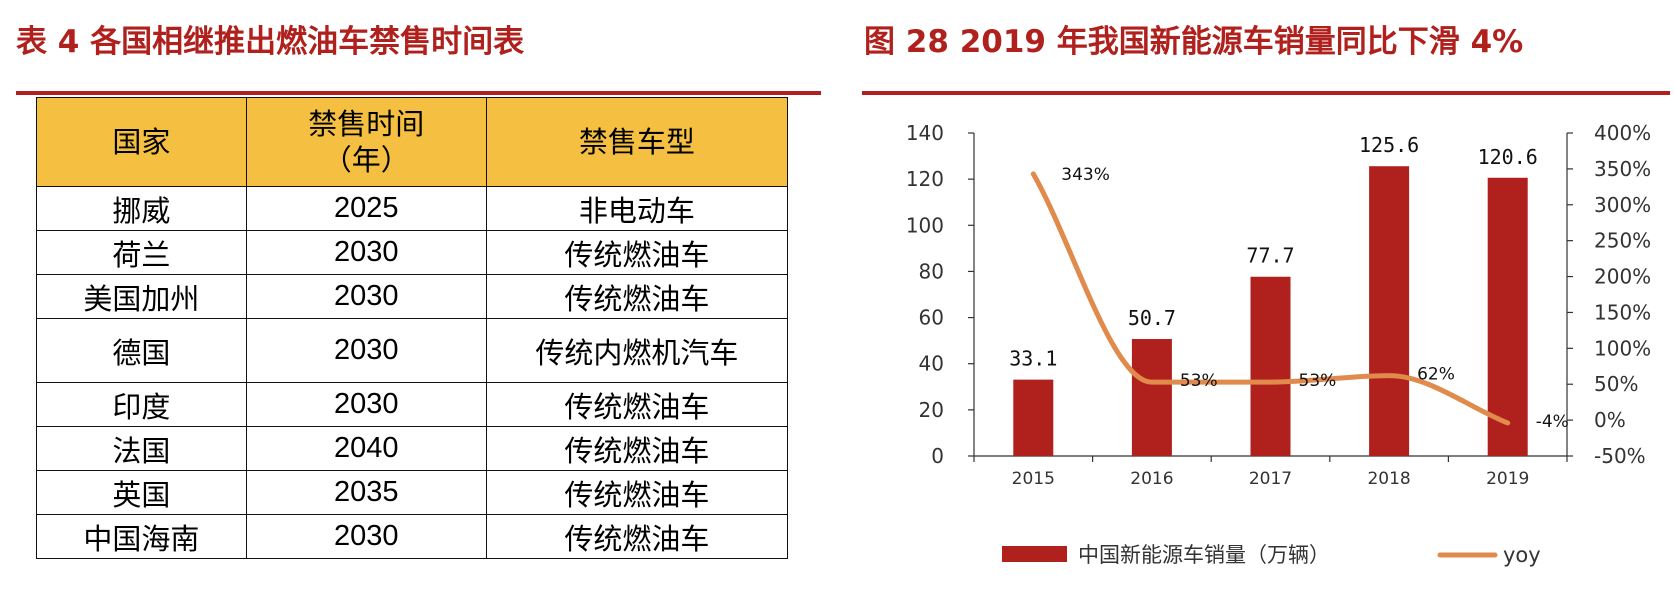 Image resolution: width=1674 pixels, height=590 pixels. What do you see at coordinates (1034, 554) in the screenshot?
I see `legend-bar-swatch` at bounding box center [1034, 554].